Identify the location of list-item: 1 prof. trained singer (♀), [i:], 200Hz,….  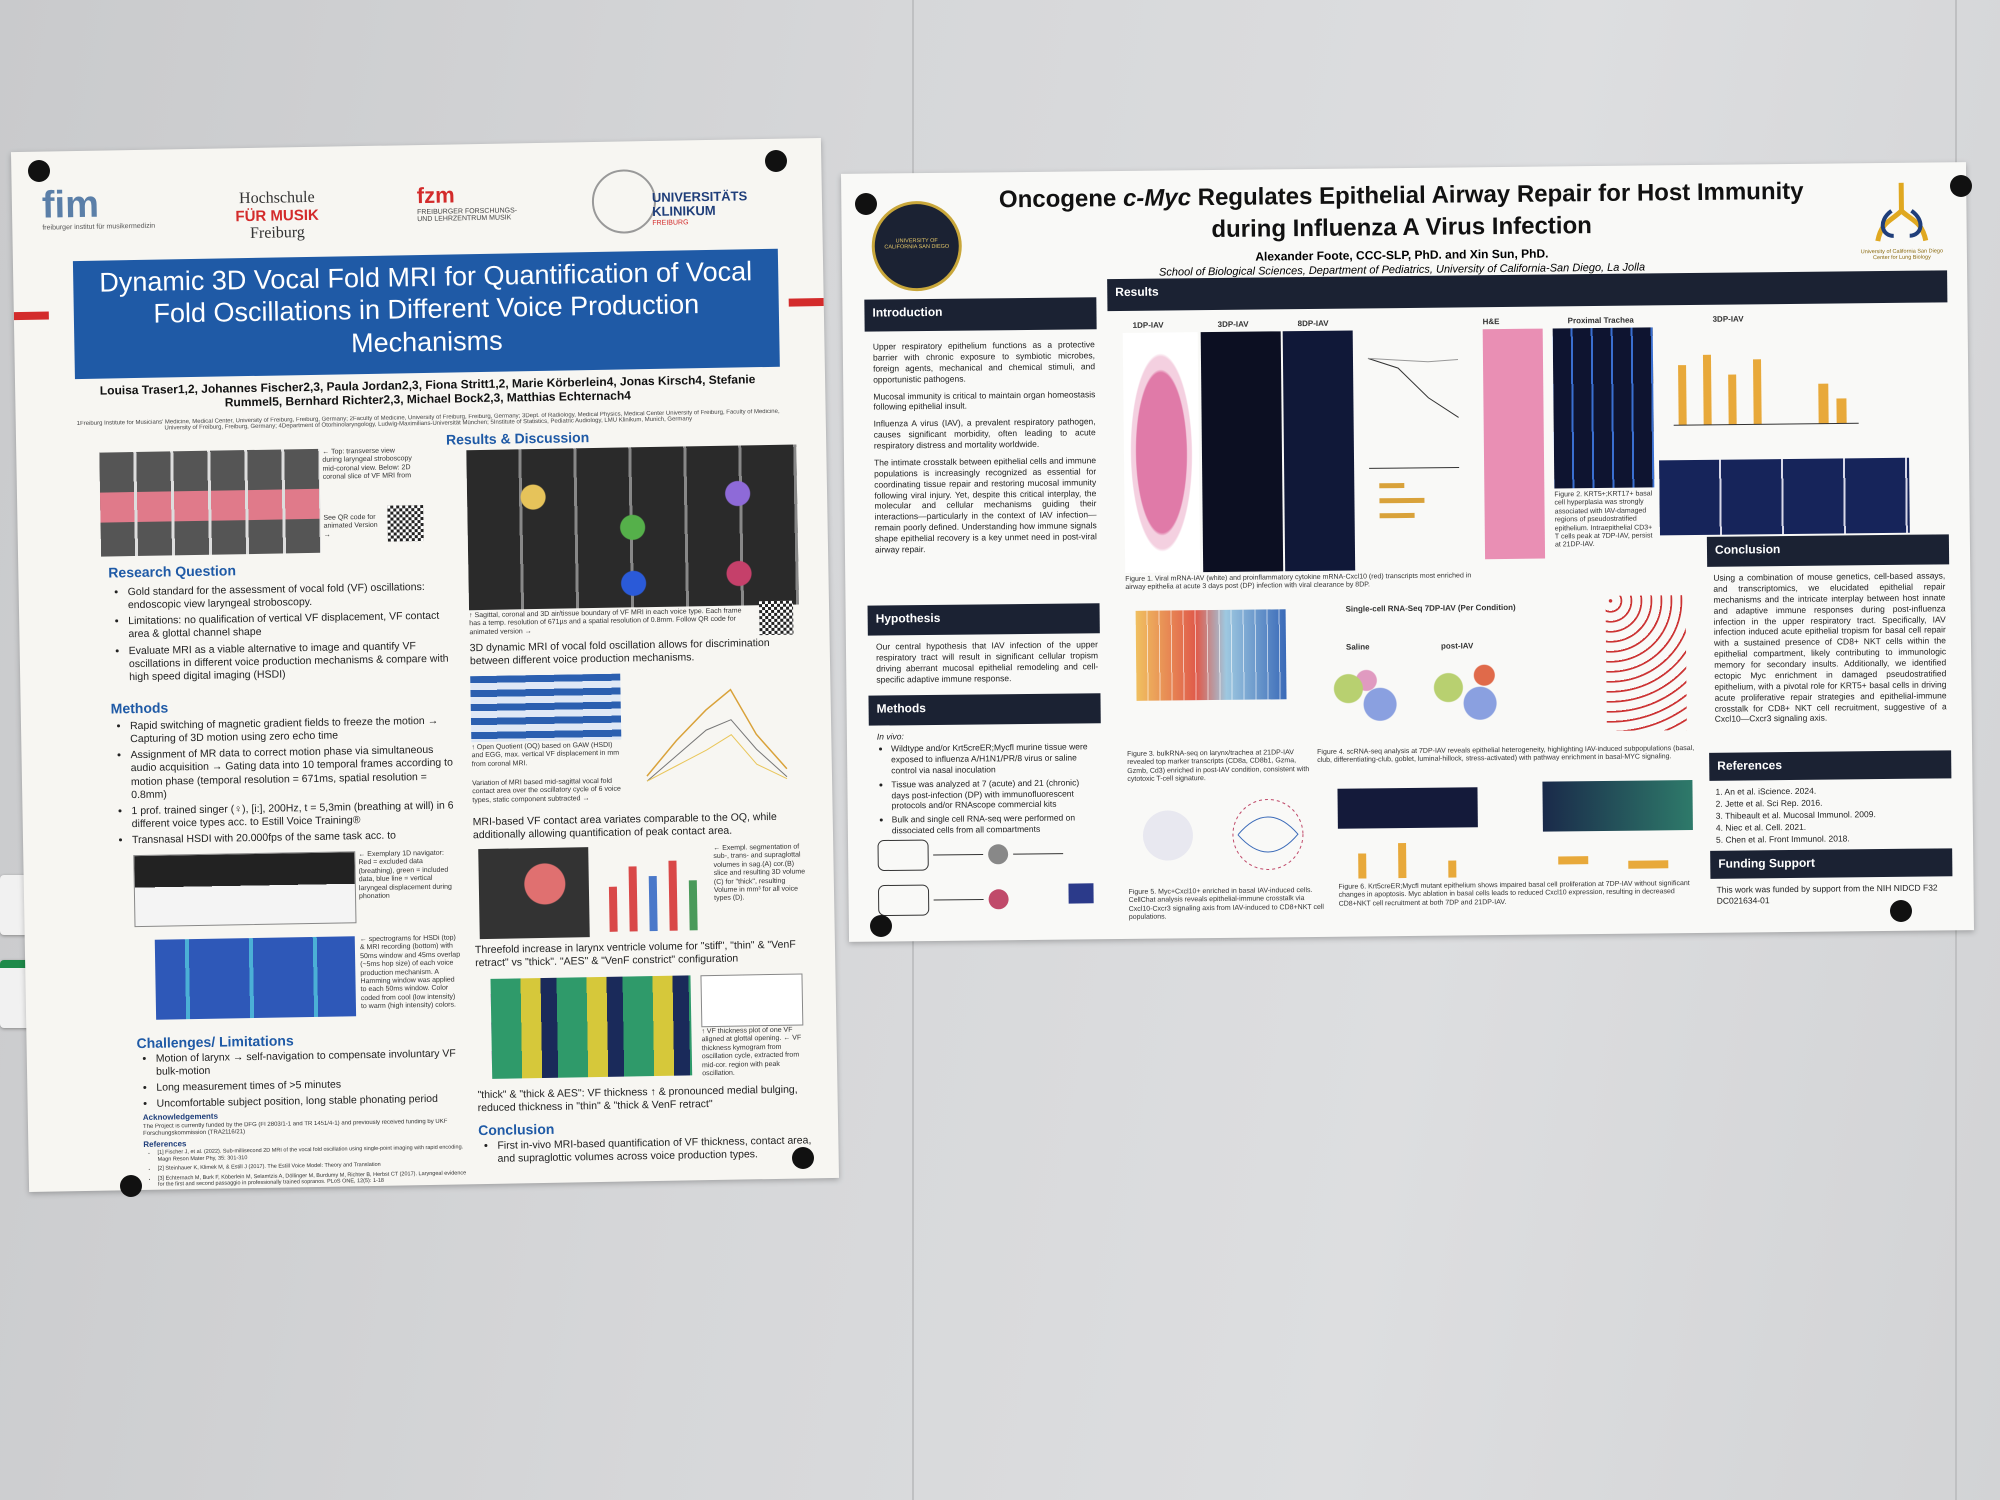
(296, 815).